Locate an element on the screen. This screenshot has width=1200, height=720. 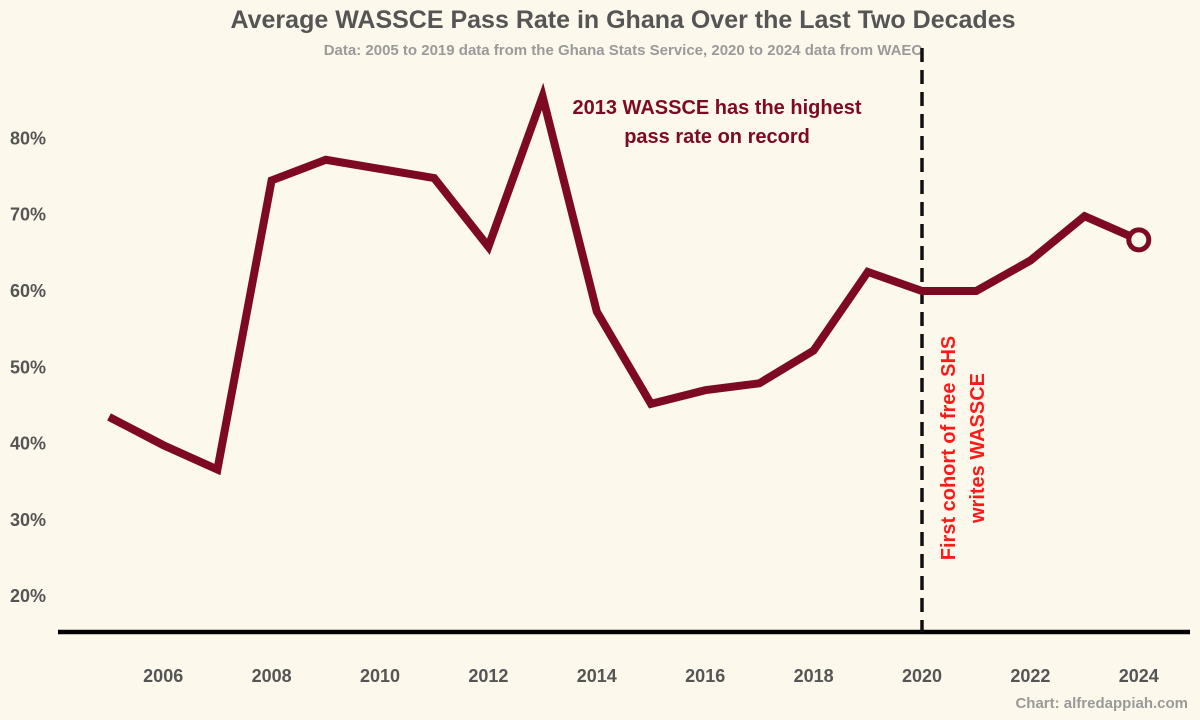
chart-credit: Chart: alfredappiah.com is located at coordinates (1101, 703).